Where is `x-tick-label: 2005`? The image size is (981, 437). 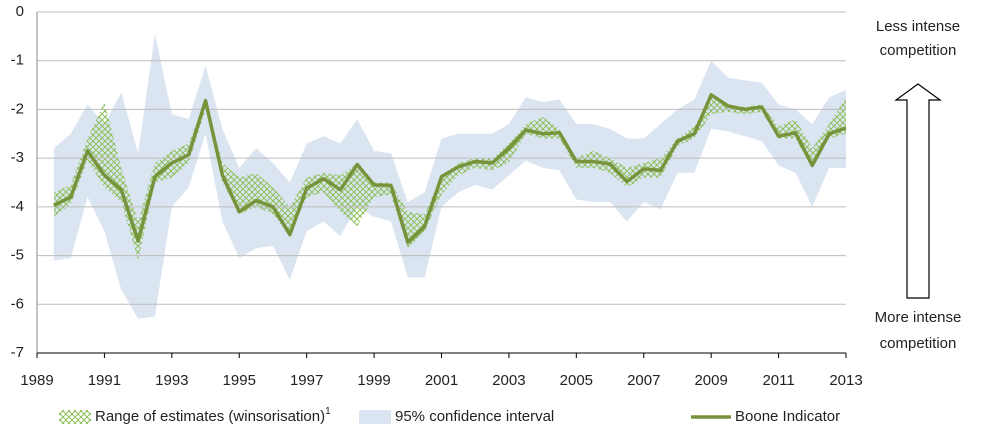
x-tick-label: 2005 is located at coordinates (576, 380).